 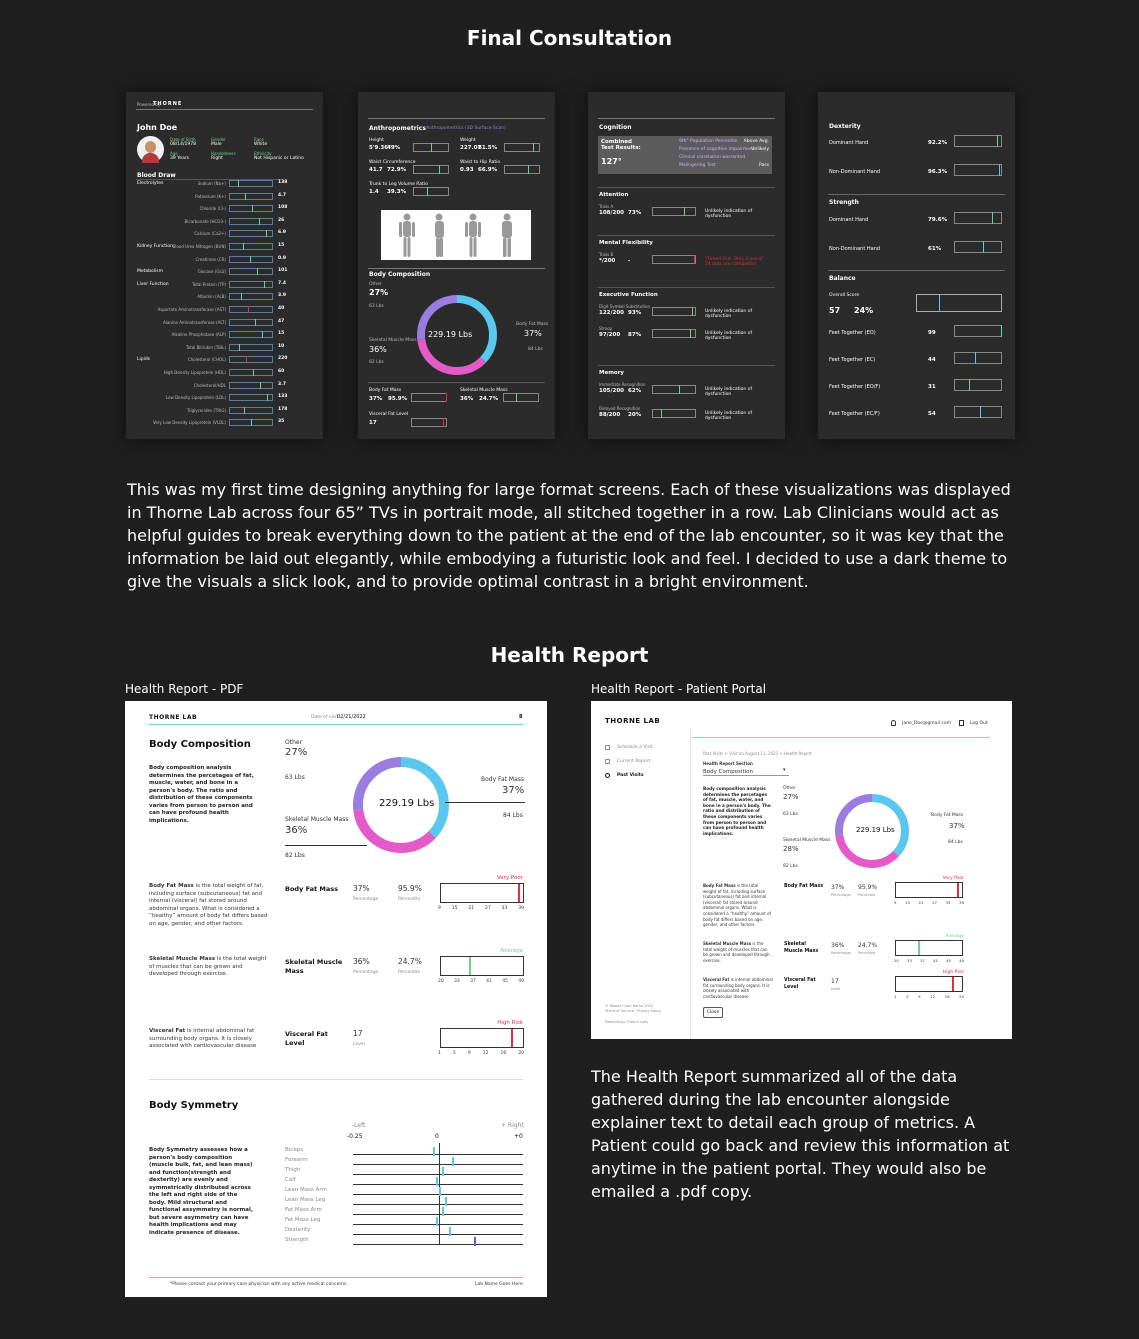 I want to click on pdf-metric-bar, so click(x=482, y=966).